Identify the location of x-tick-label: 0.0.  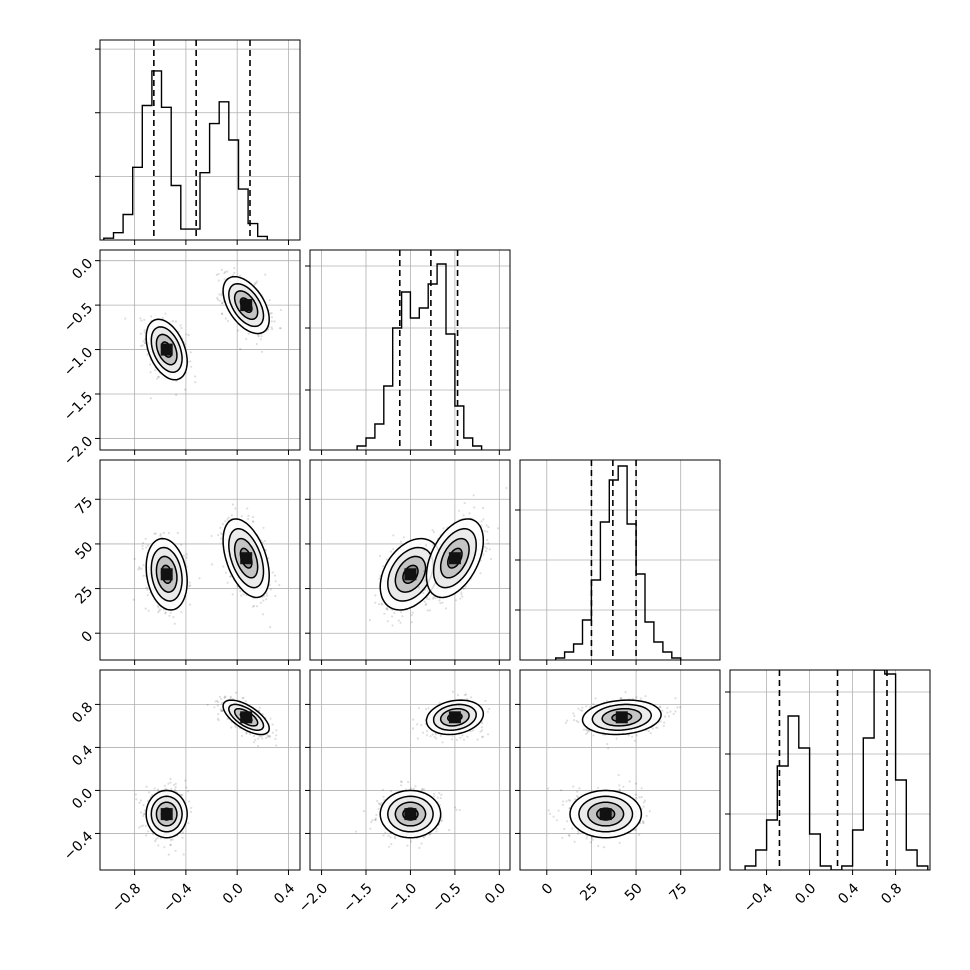
(233, 893).